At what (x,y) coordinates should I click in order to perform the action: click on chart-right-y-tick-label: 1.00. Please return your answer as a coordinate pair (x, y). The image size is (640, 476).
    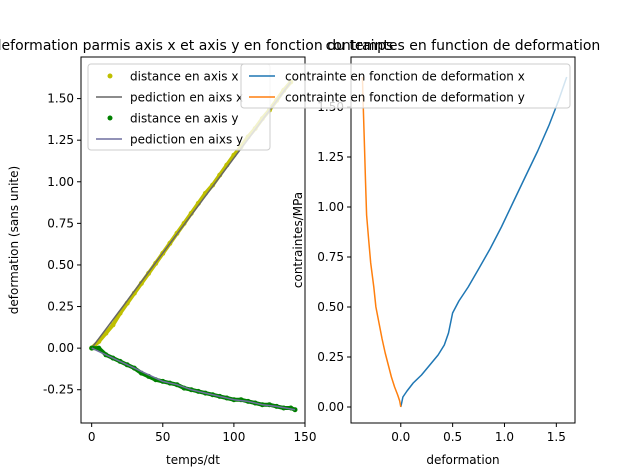
    Looking at the image, I should click on (330, 207).